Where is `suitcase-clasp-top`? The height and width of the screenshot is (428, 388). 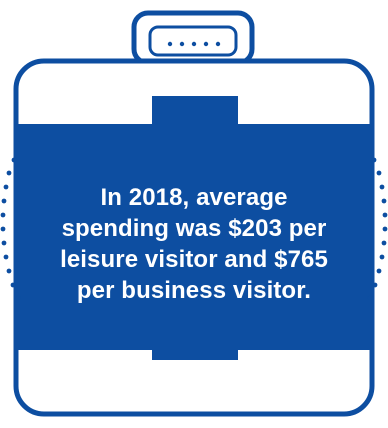
suitcase-clasp-top is located at coordinates (195, 114).